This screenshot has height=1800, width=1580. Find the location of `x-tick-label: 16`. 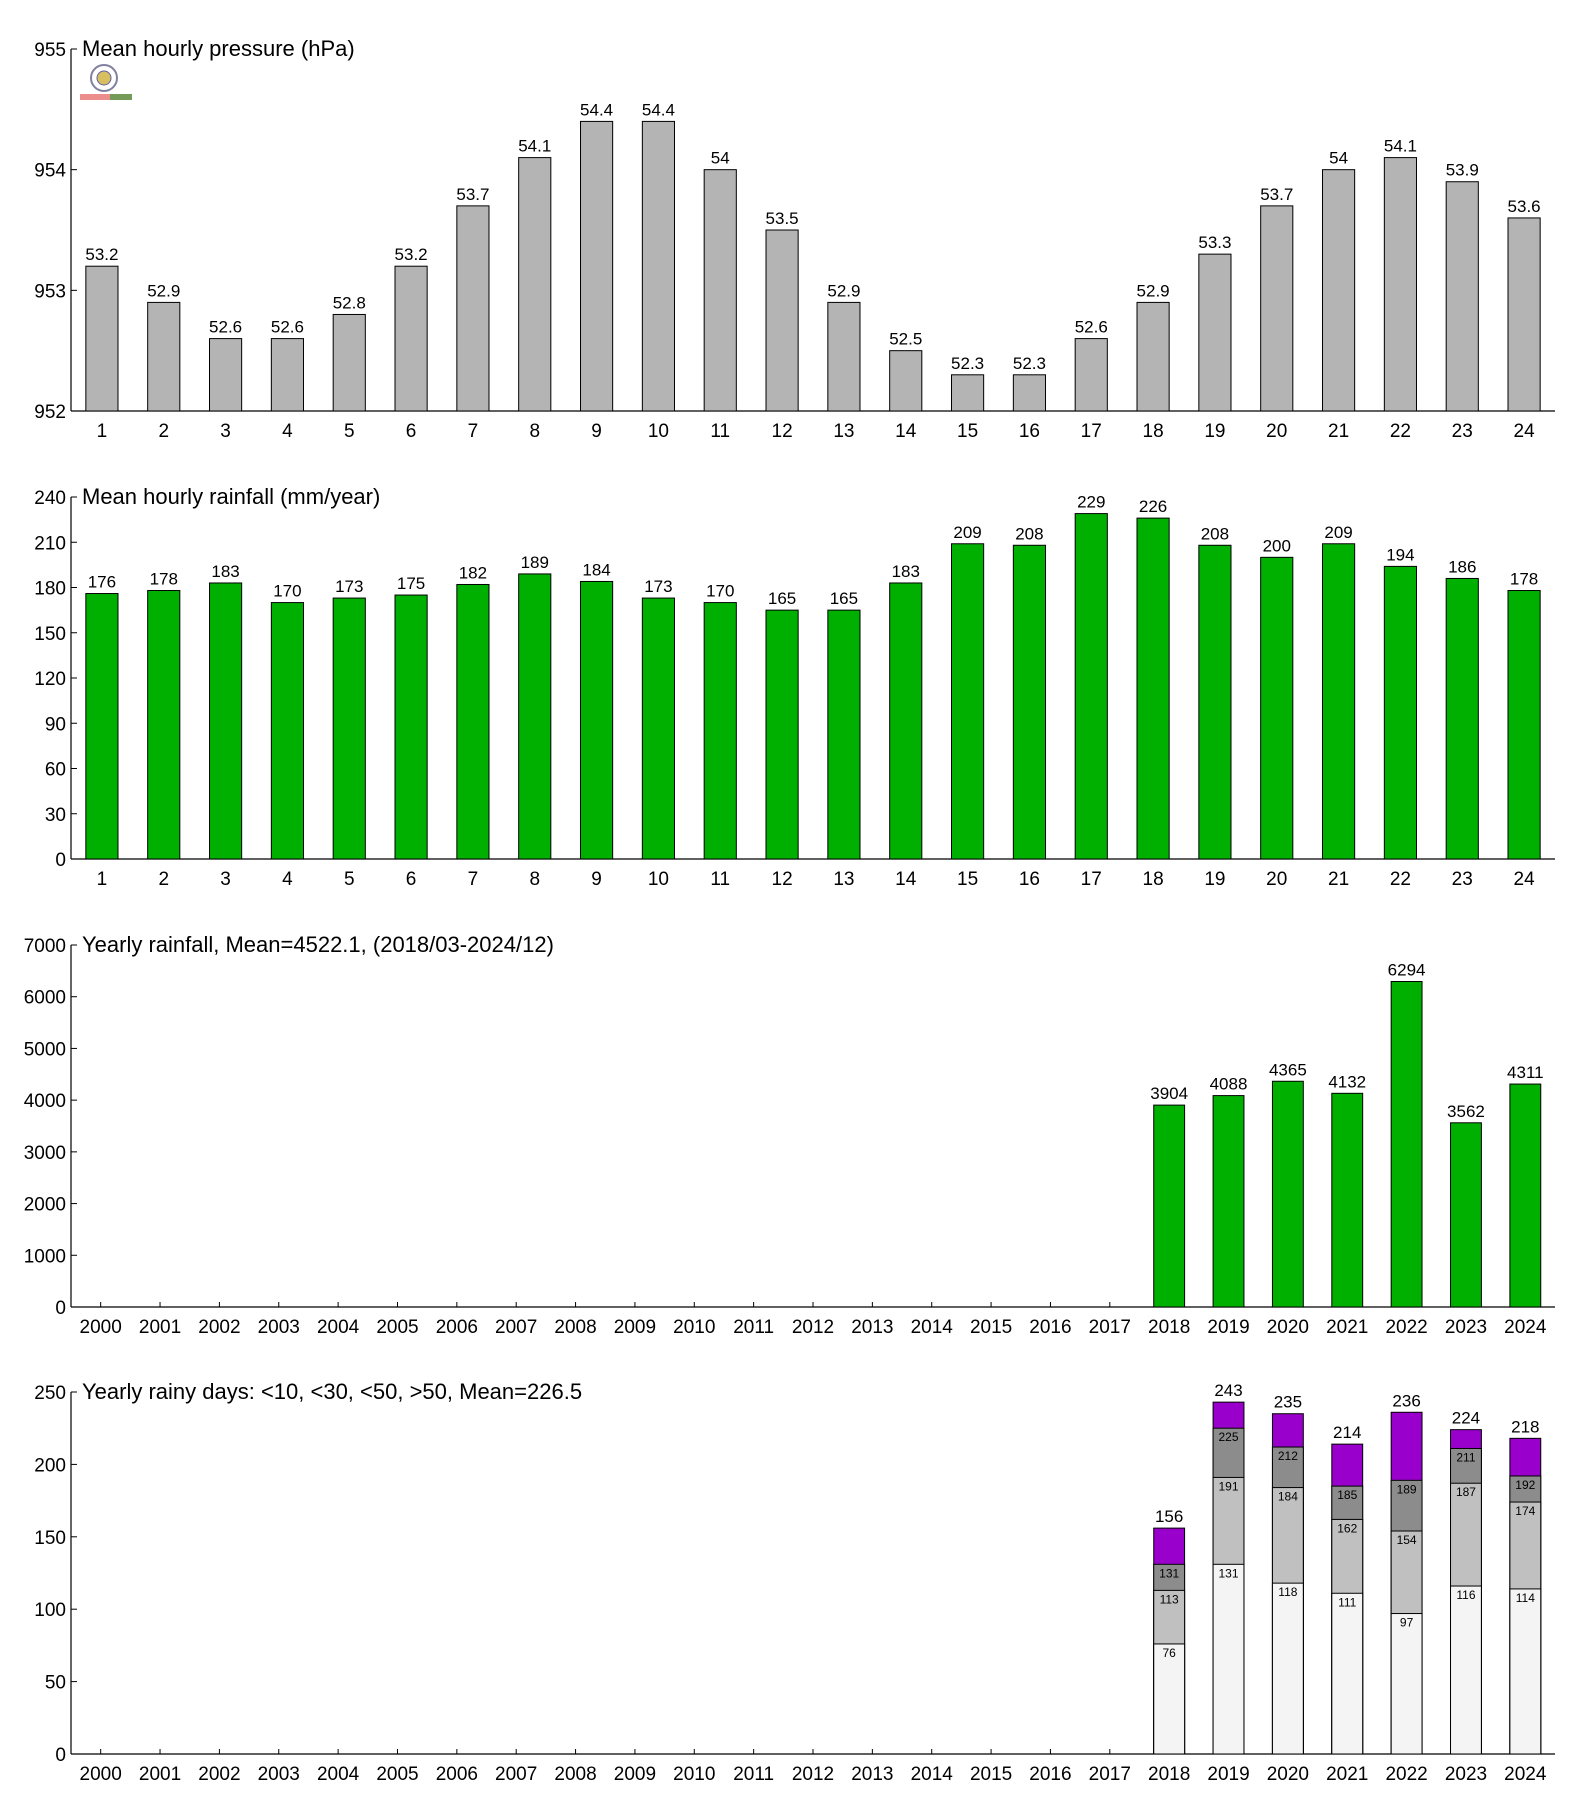

x-tick-label: 16 is located at coordinates (1029, 431).